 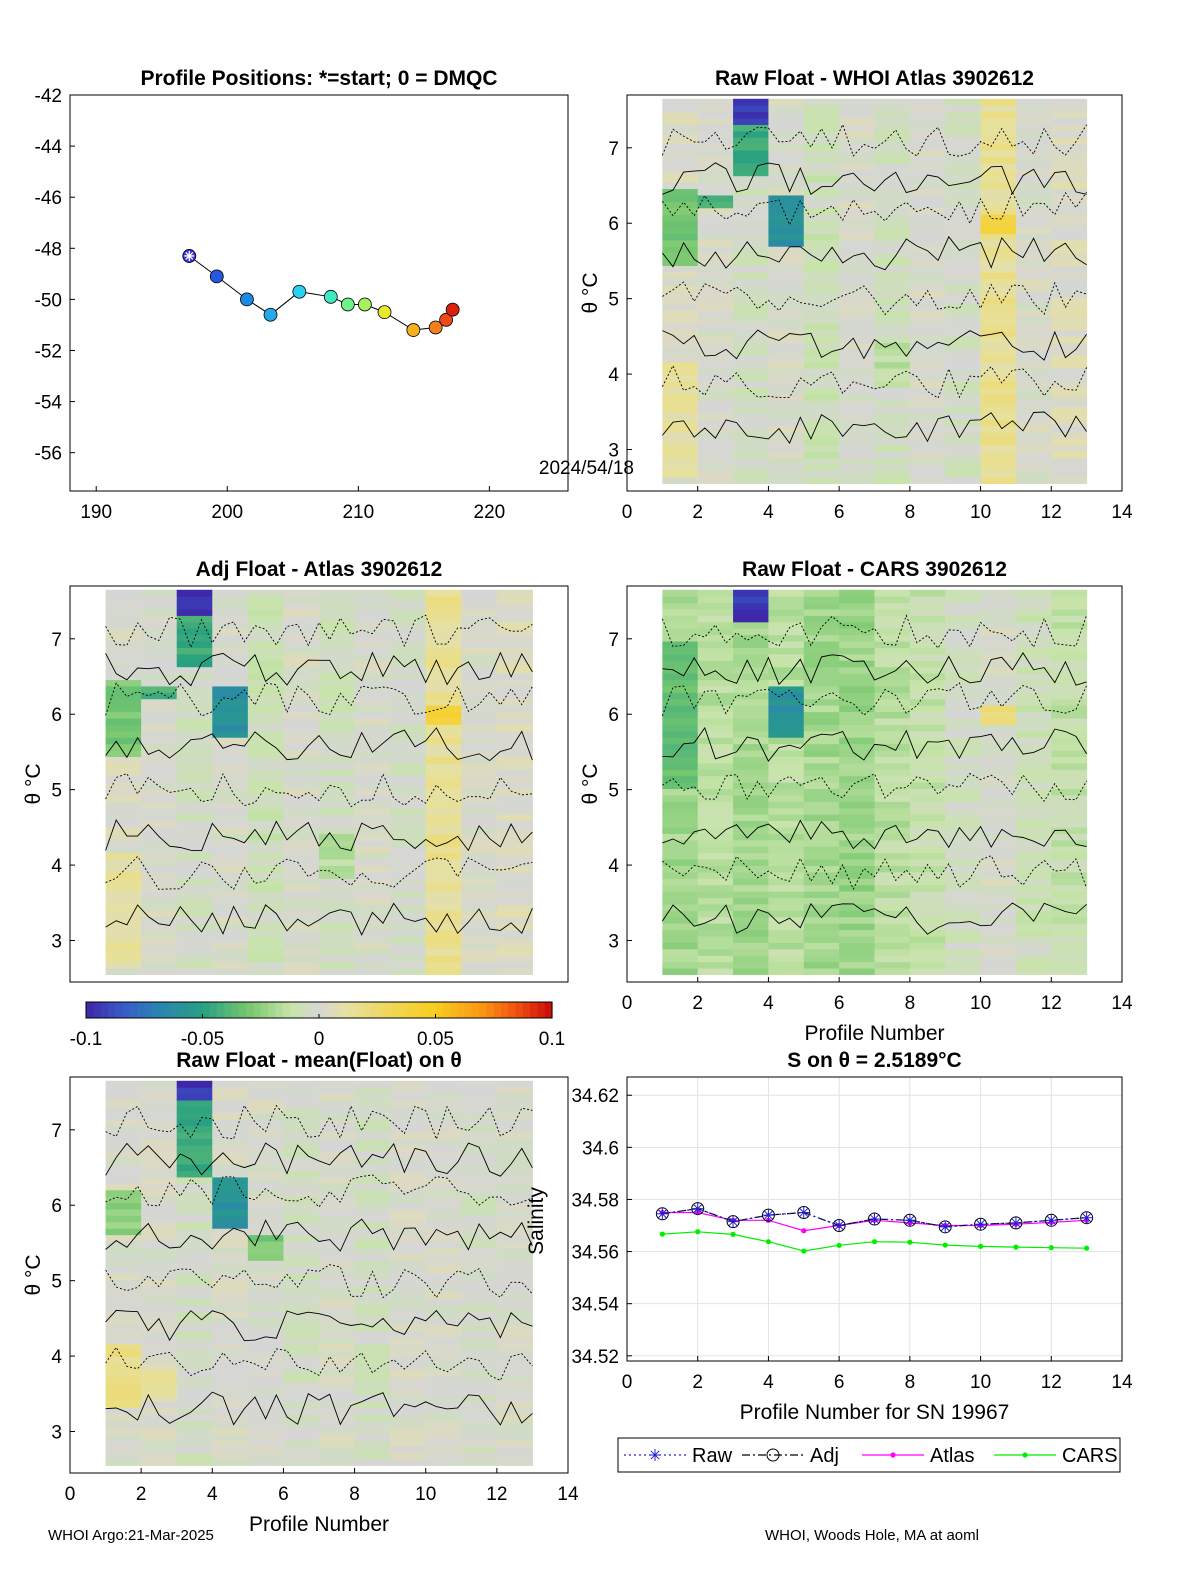 What do you see at coordinates (839, 512) in the screenshot?
I see `x-tick-label: 6` at bounding box center [839, 512].